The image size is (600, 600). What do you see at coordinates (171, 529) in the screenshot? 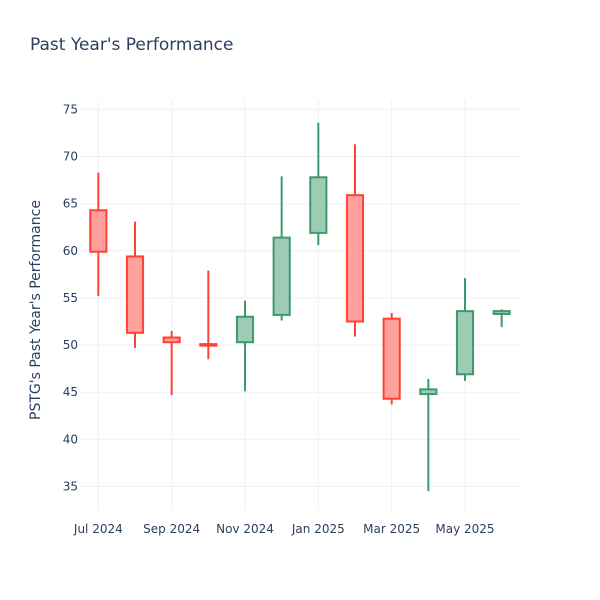
I see `x-tick-label: Sep 2024` at bounding box center [171, 529].